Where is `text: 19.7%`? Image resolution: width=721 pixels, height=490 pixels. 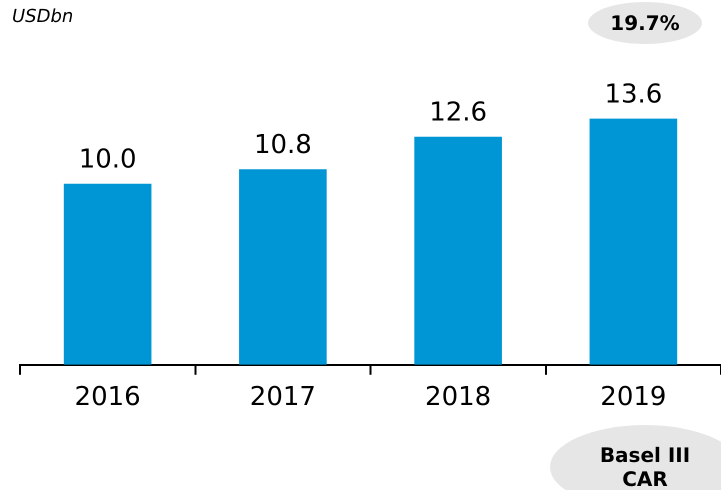 text: 19.7% is located at coordinates (645, 23).